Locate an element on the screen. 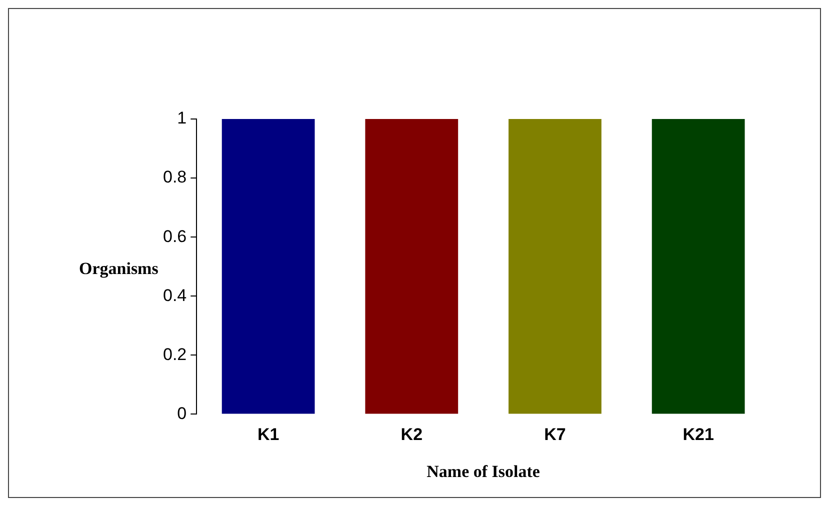 Image resolution: width=829 pixels, height=506 pixels. y-tick-label: 0.2 is located at coordinates (174, 354).